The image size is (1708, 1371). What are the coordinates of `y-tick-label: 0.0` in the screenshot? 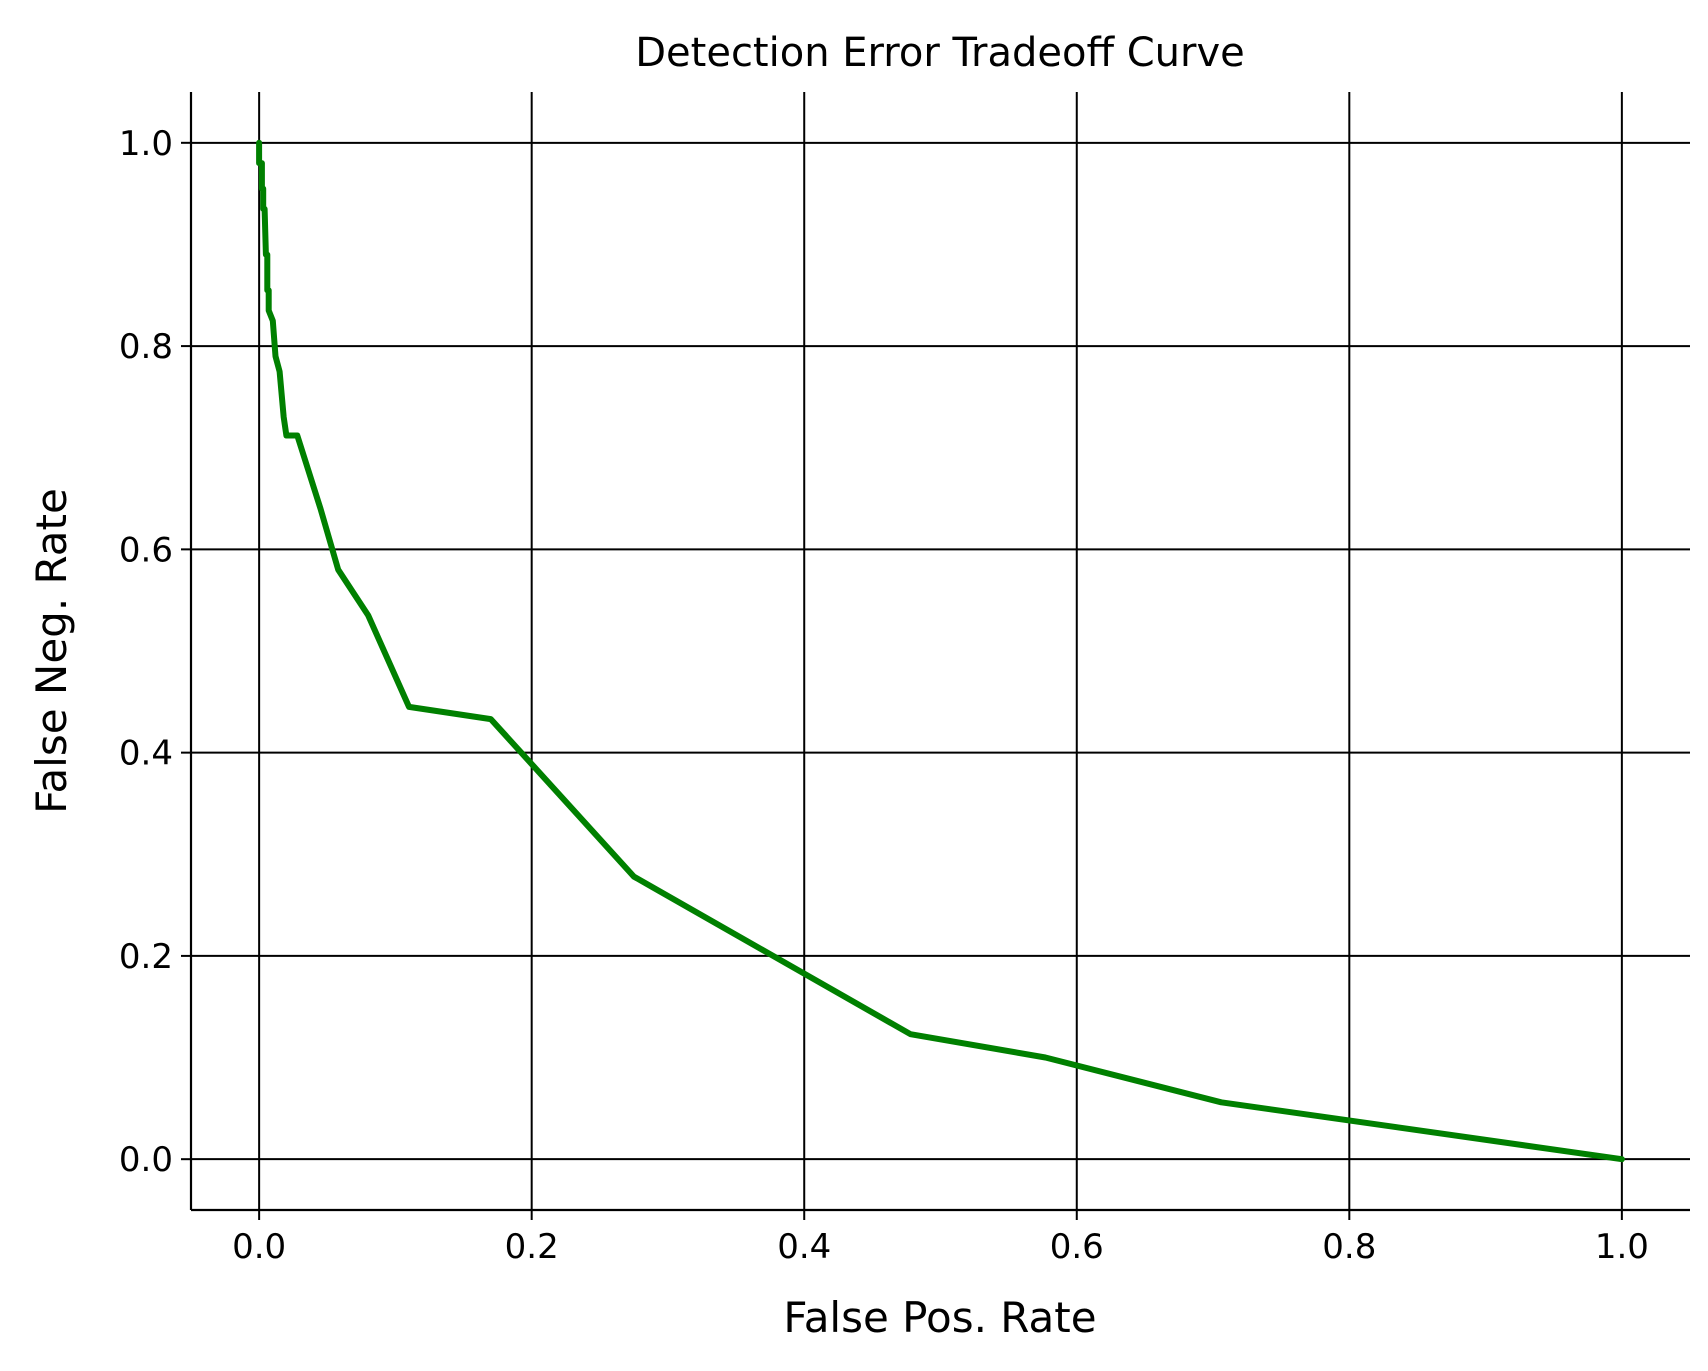 It's located at (146, 1160).